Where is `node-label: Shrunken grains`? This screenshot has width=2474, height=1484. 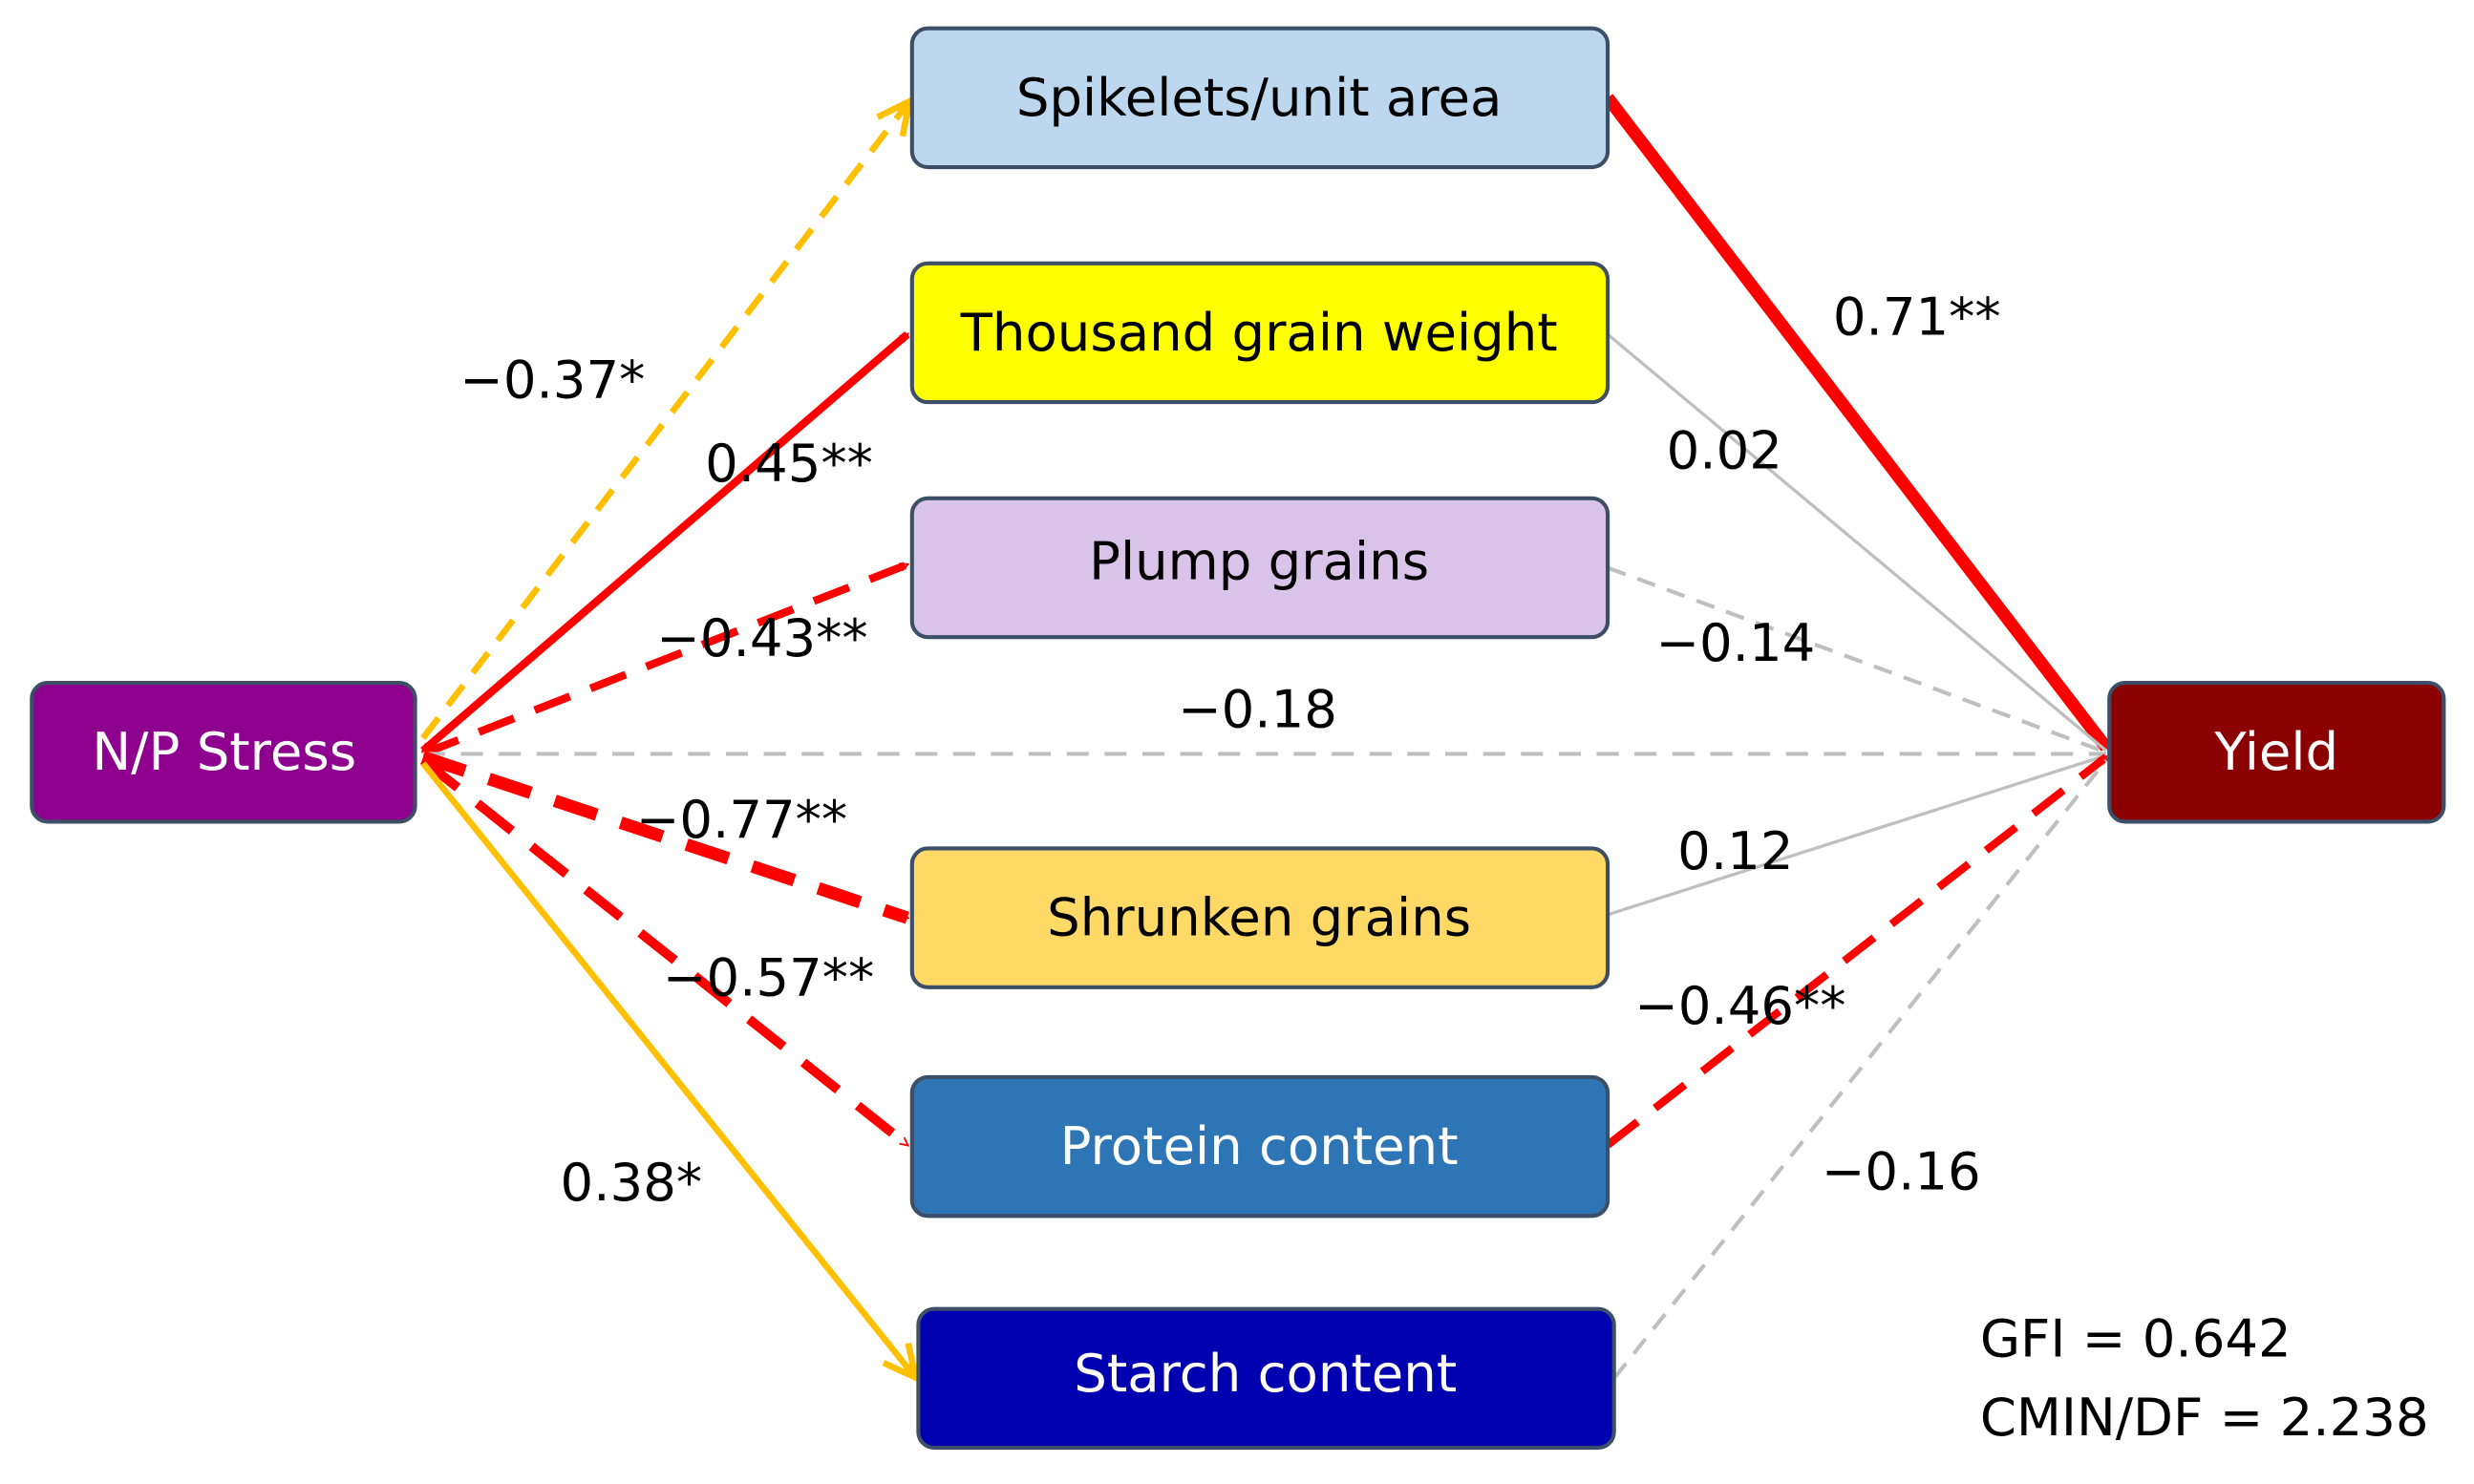
node-label: Shrunken grains is located at coordinates (1259, 918).